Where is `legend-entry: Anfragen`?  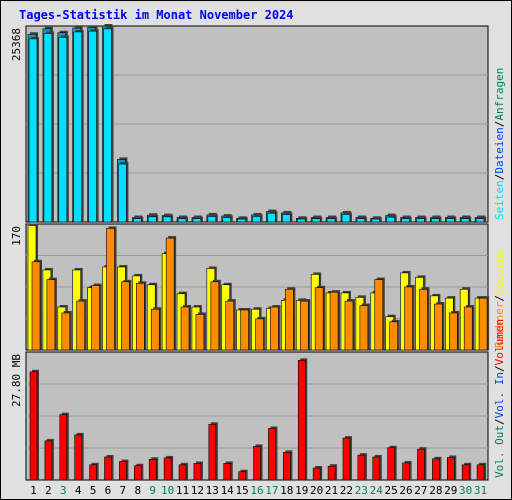
legend-entry: Anfragen is located at coordinates (499, 94).